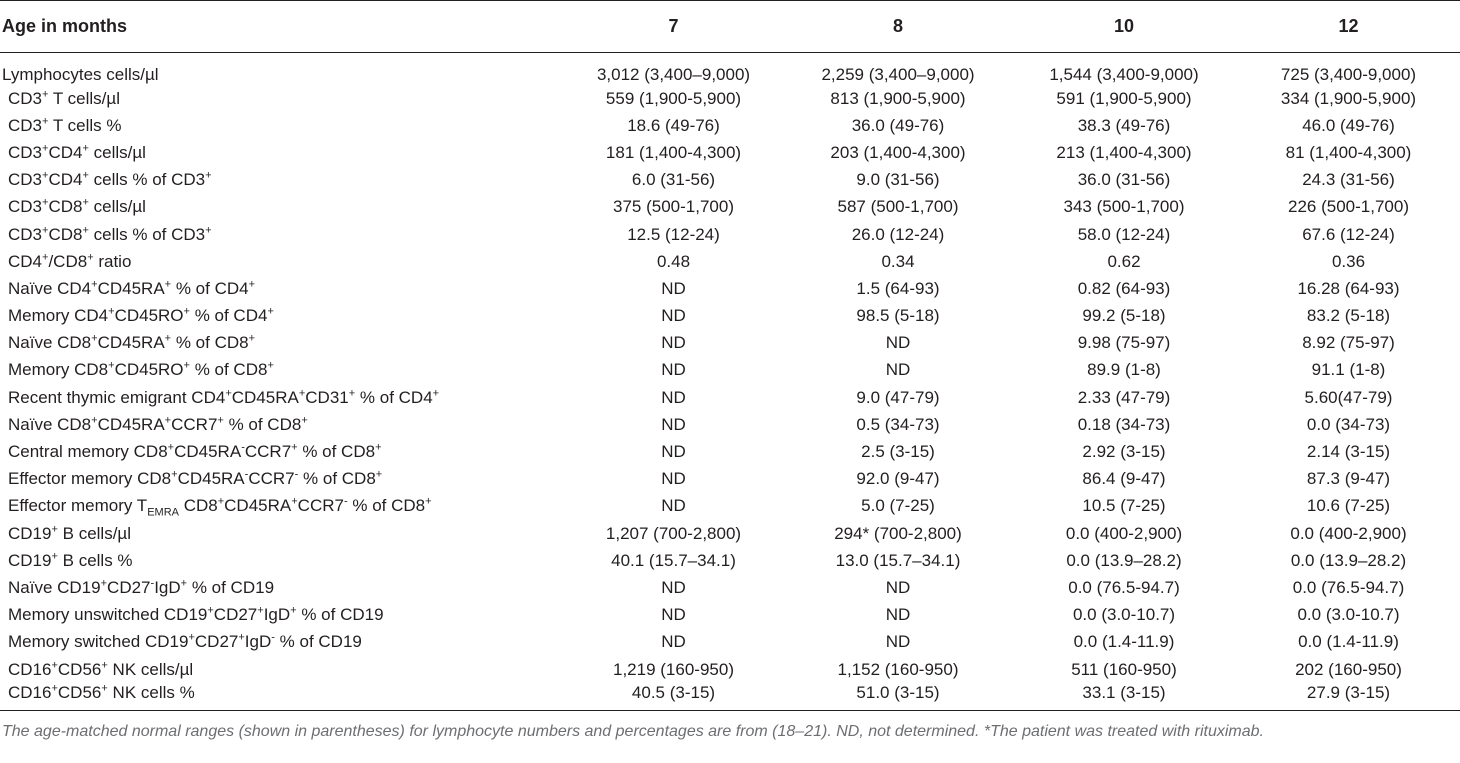  I want to click on row-value-col-4: 2.14 (3-15), so click(1348, 452).